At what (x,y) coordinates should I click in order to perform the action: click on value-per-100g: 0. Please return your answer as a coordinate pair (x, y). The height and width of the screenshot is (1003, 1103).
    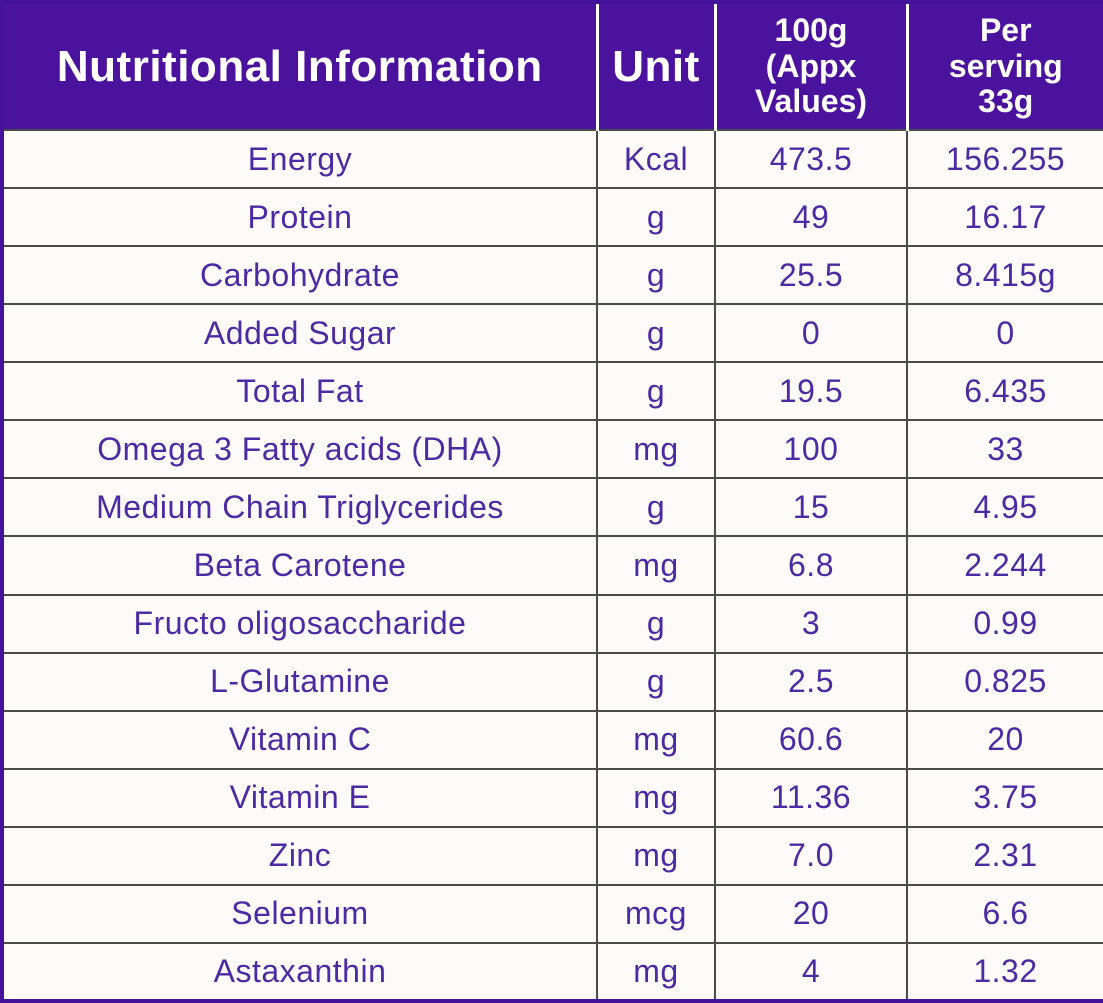
    Looking at the image, I should click on (811, 333).